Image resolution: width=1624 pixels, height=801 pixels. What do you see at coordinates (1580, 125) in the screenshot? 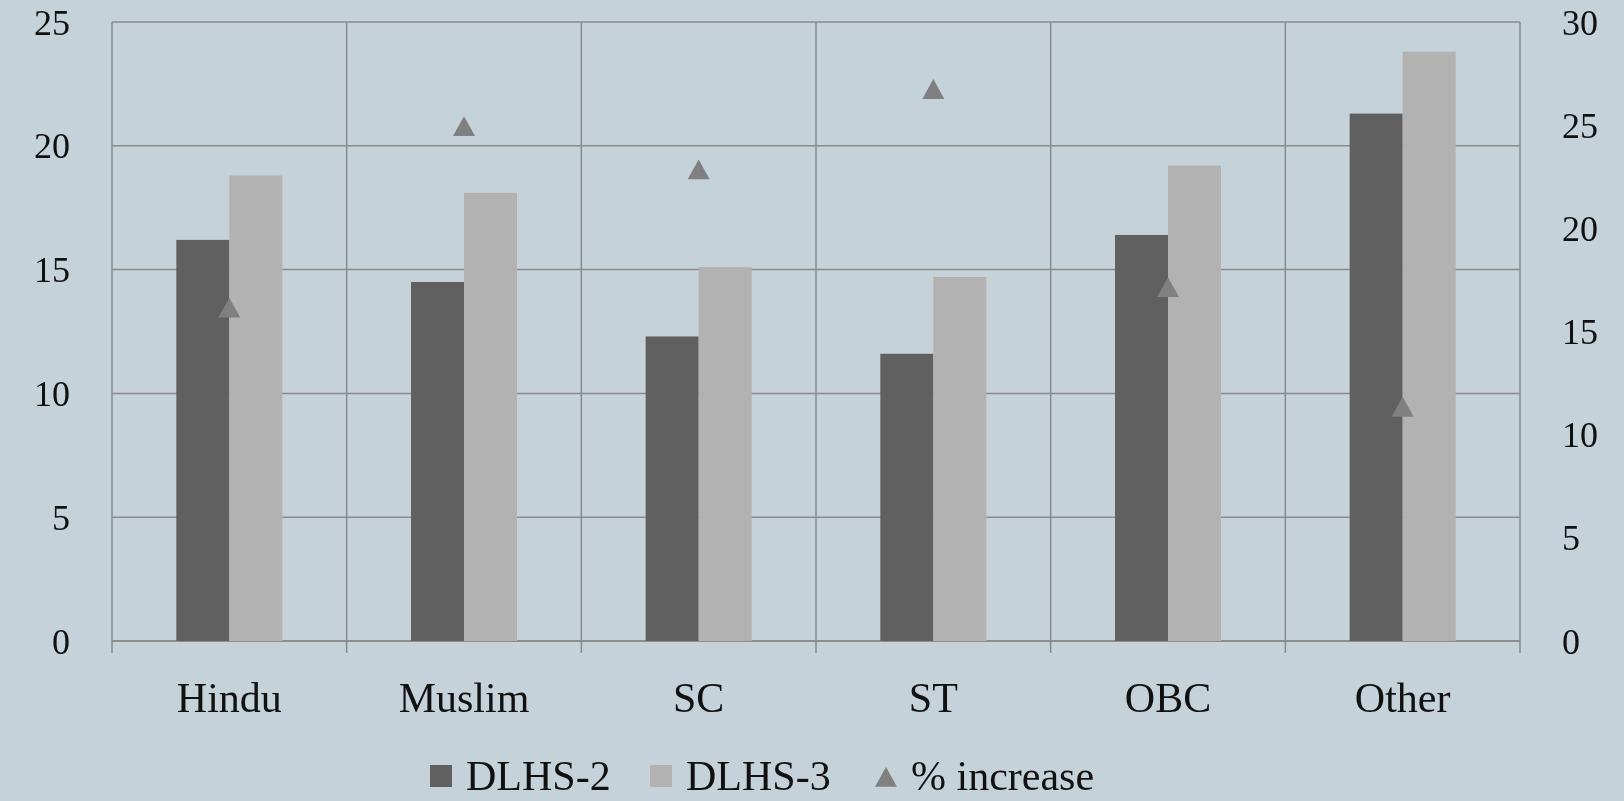
I see `y2-tick-label: 25` at bounding box center [1580, 125].